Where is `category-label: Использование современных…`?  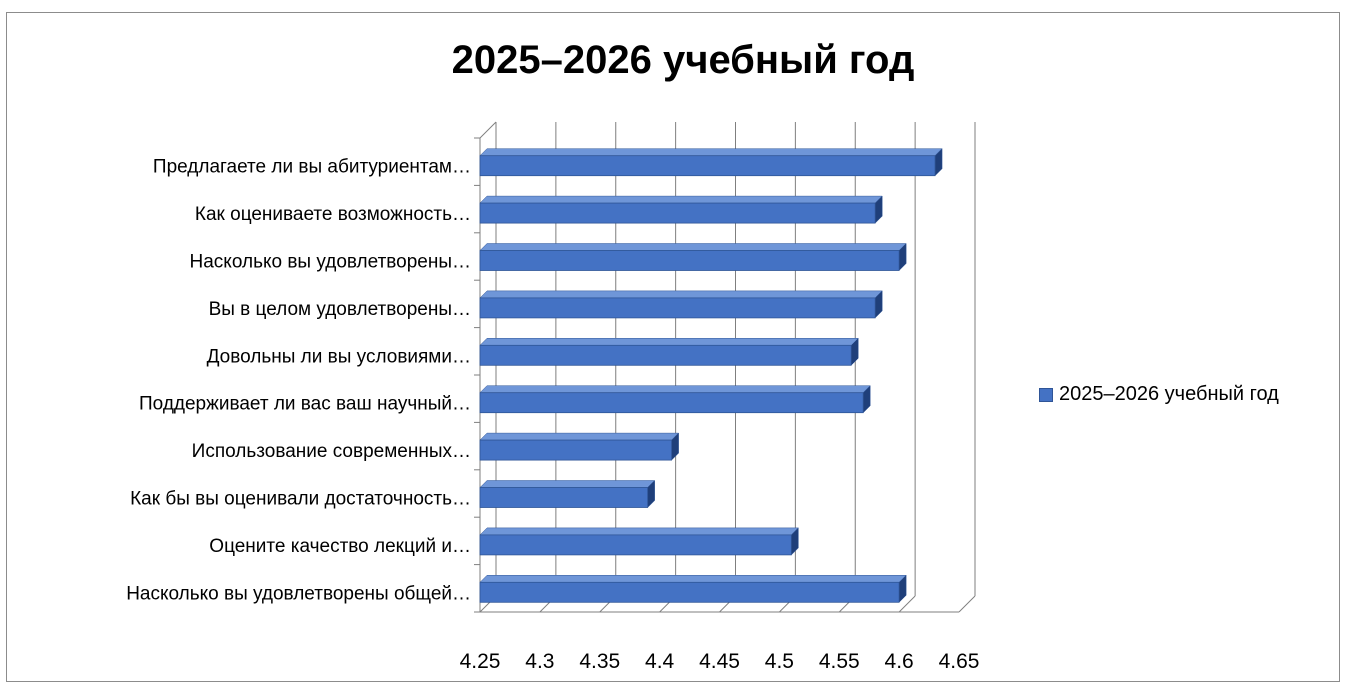 category-label: Использование современных… is located at coordinates (331, 451).